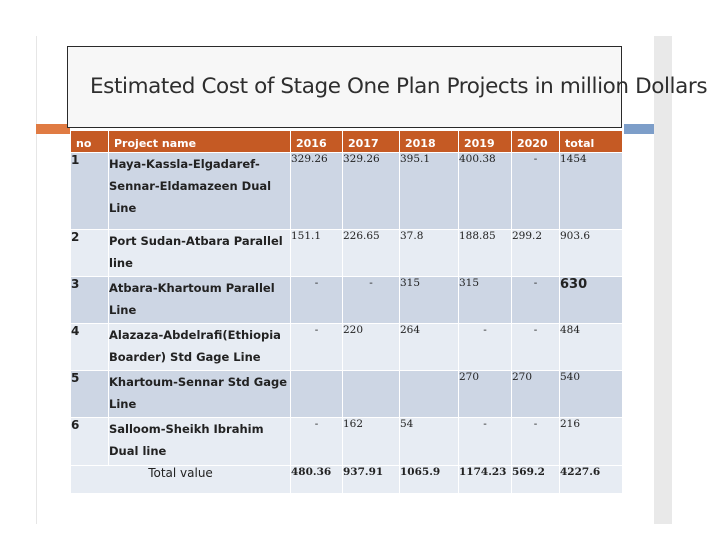 Image resolution: width=720 pixels, height=540 pixels. Describe the element at coordinates (485, 191) in the screenshot. I see `cell-2019: 400.38` at that location.